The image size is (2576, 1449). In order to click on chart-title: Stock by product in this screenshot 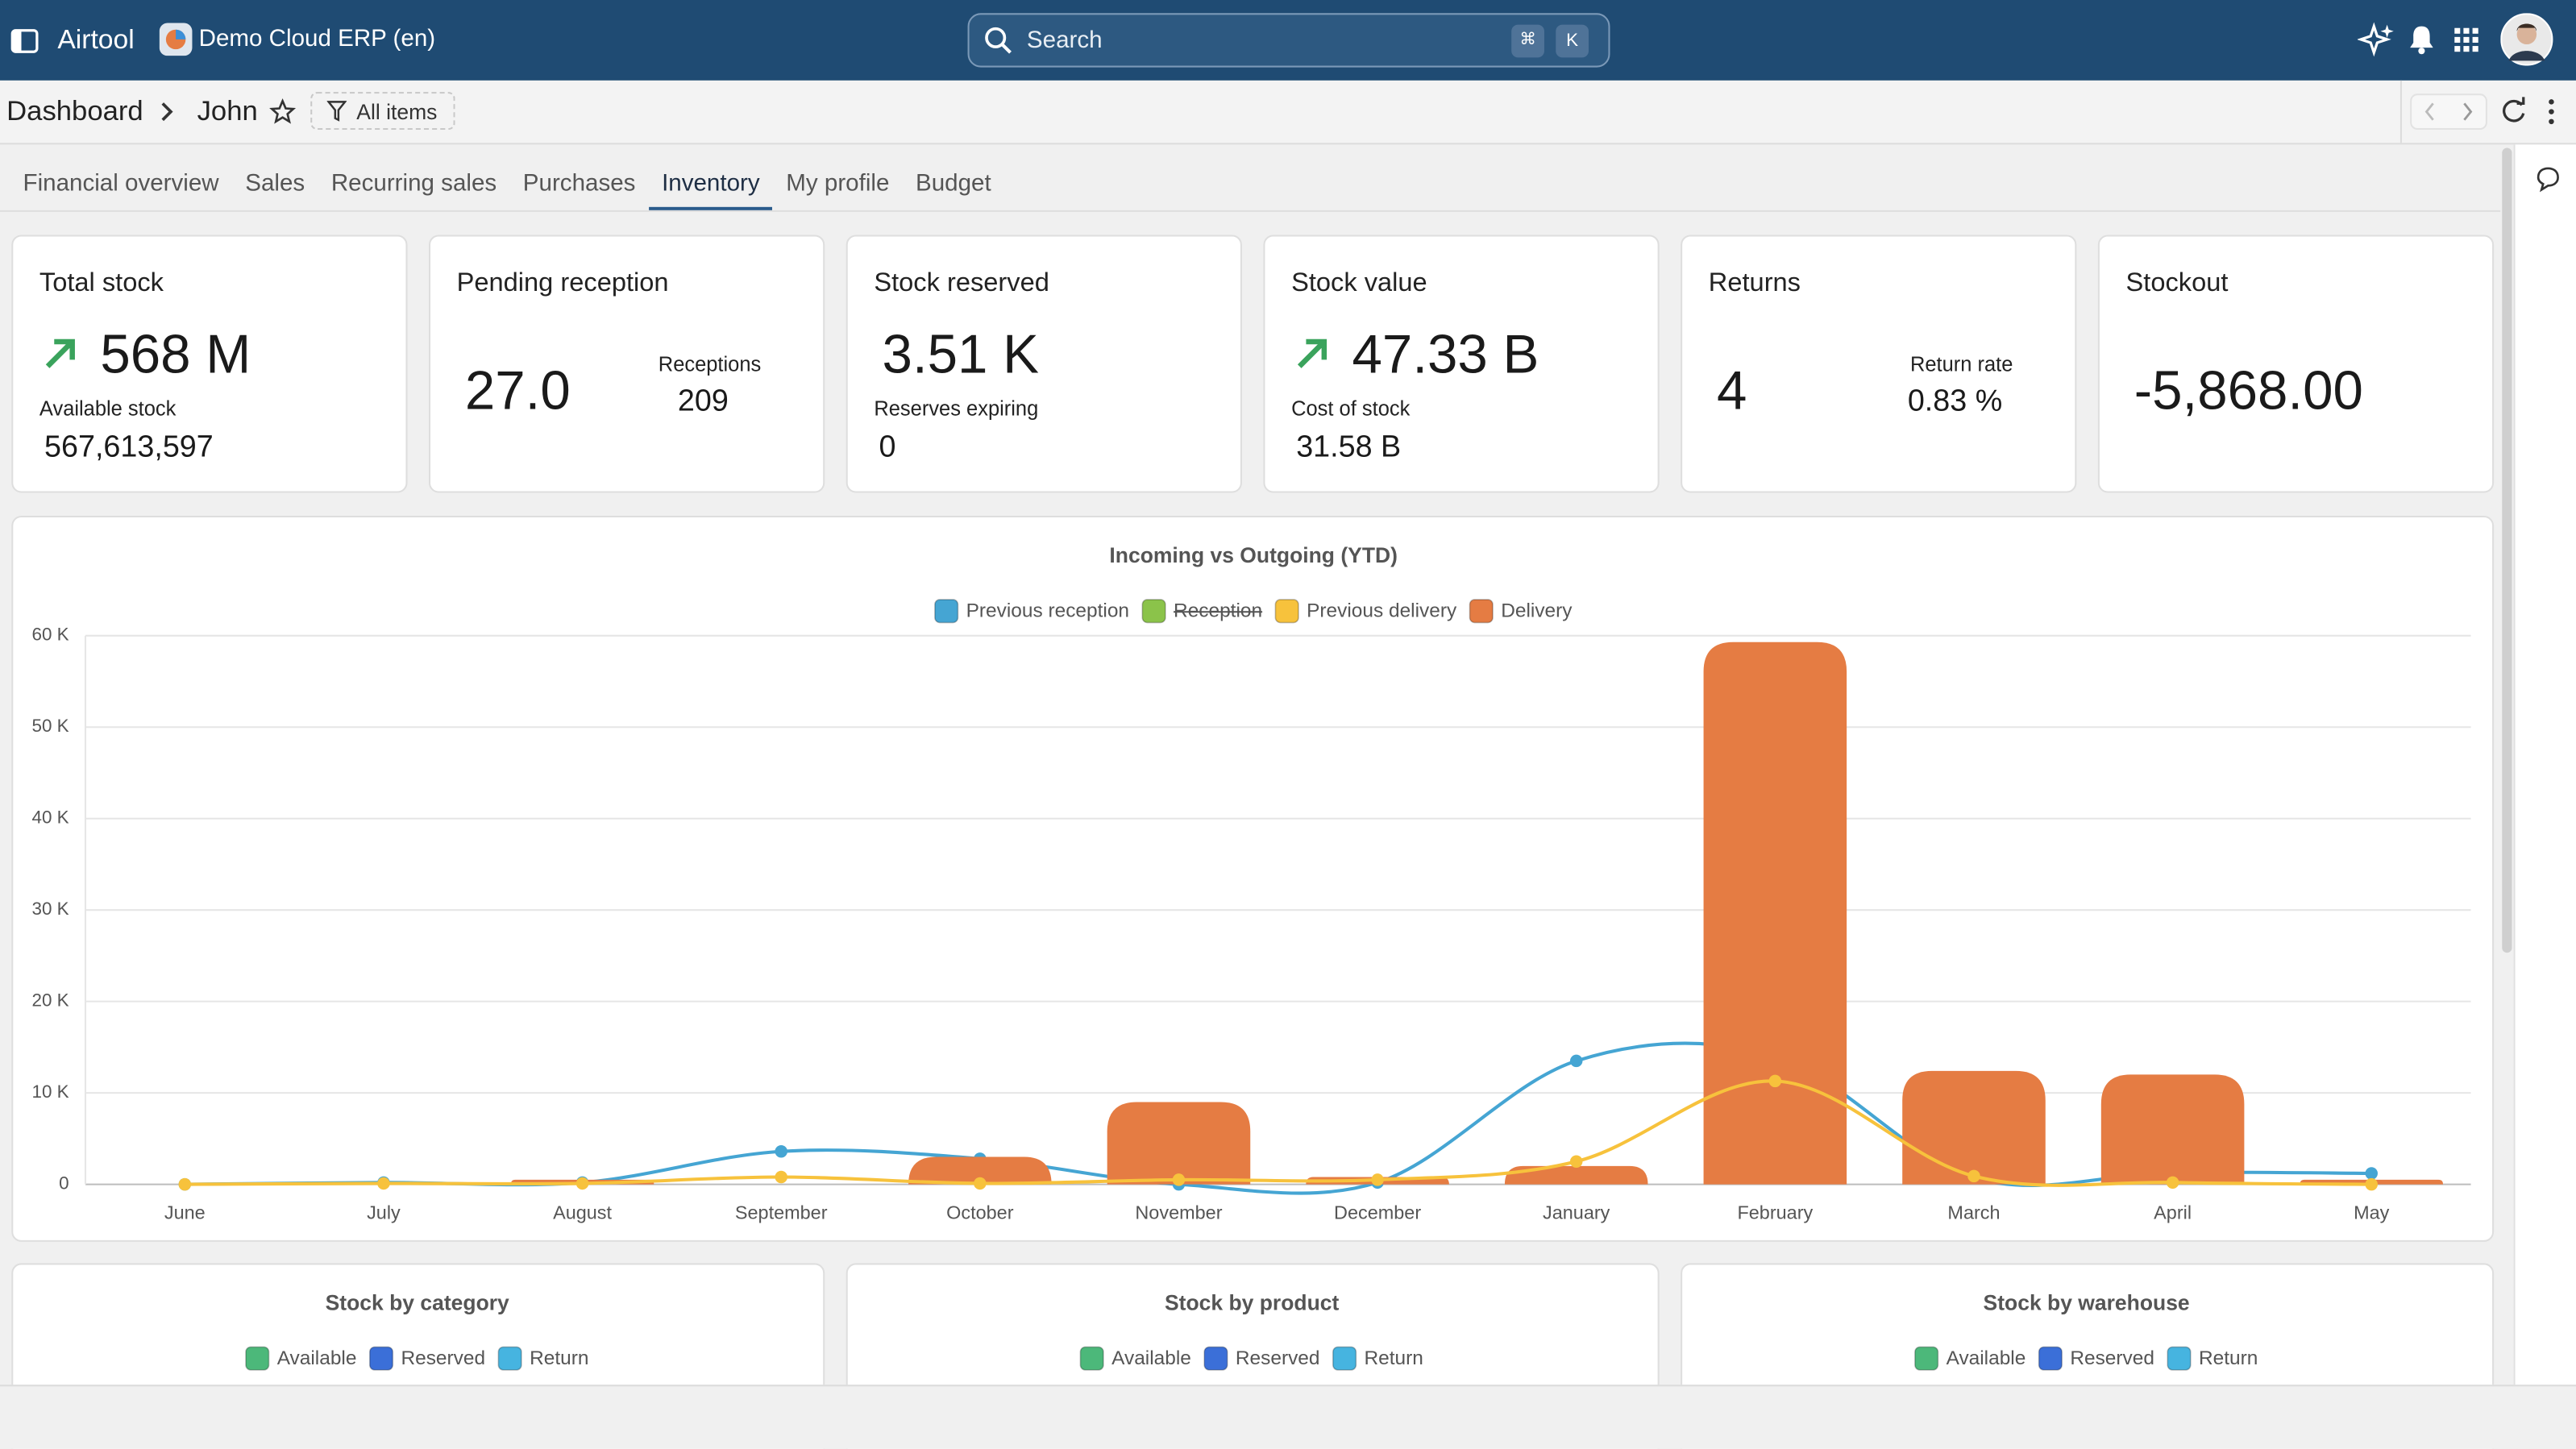, I will do `click(1252, 1302)`.